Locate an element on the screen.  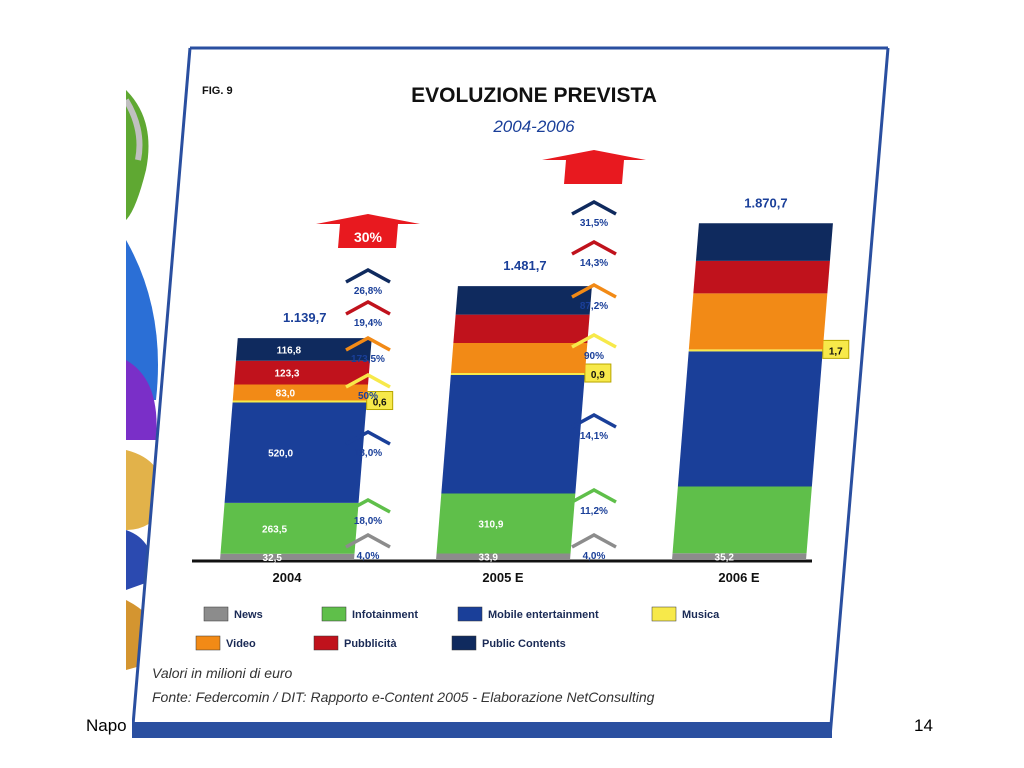
figure-label: FIG. 9 is located at coordinates (217, 91).